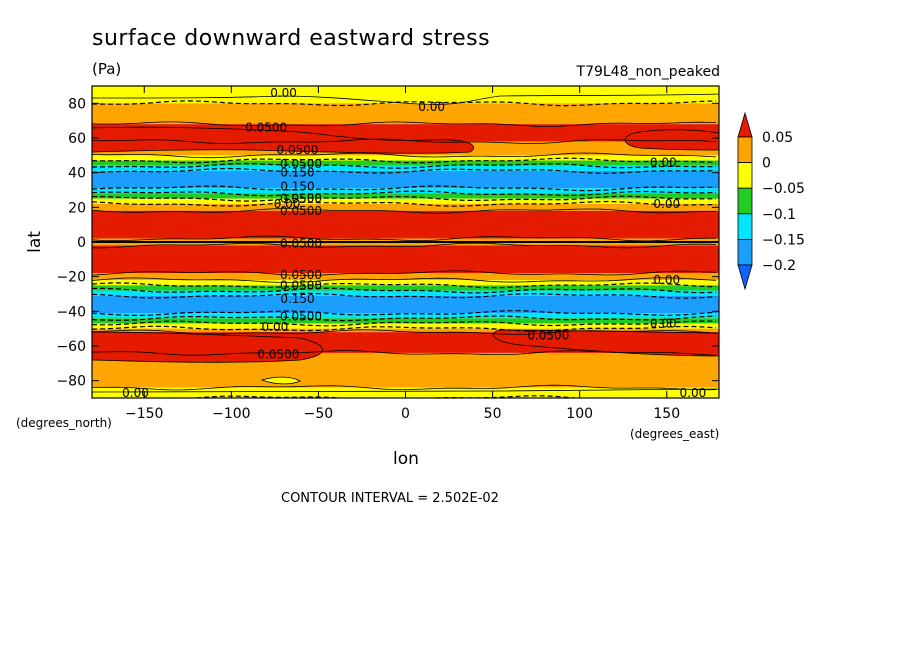  What do you see at coordinates (493, 414) in the screenshot?
I see `x-tick-label: 50` at bounding box center [493, 414].